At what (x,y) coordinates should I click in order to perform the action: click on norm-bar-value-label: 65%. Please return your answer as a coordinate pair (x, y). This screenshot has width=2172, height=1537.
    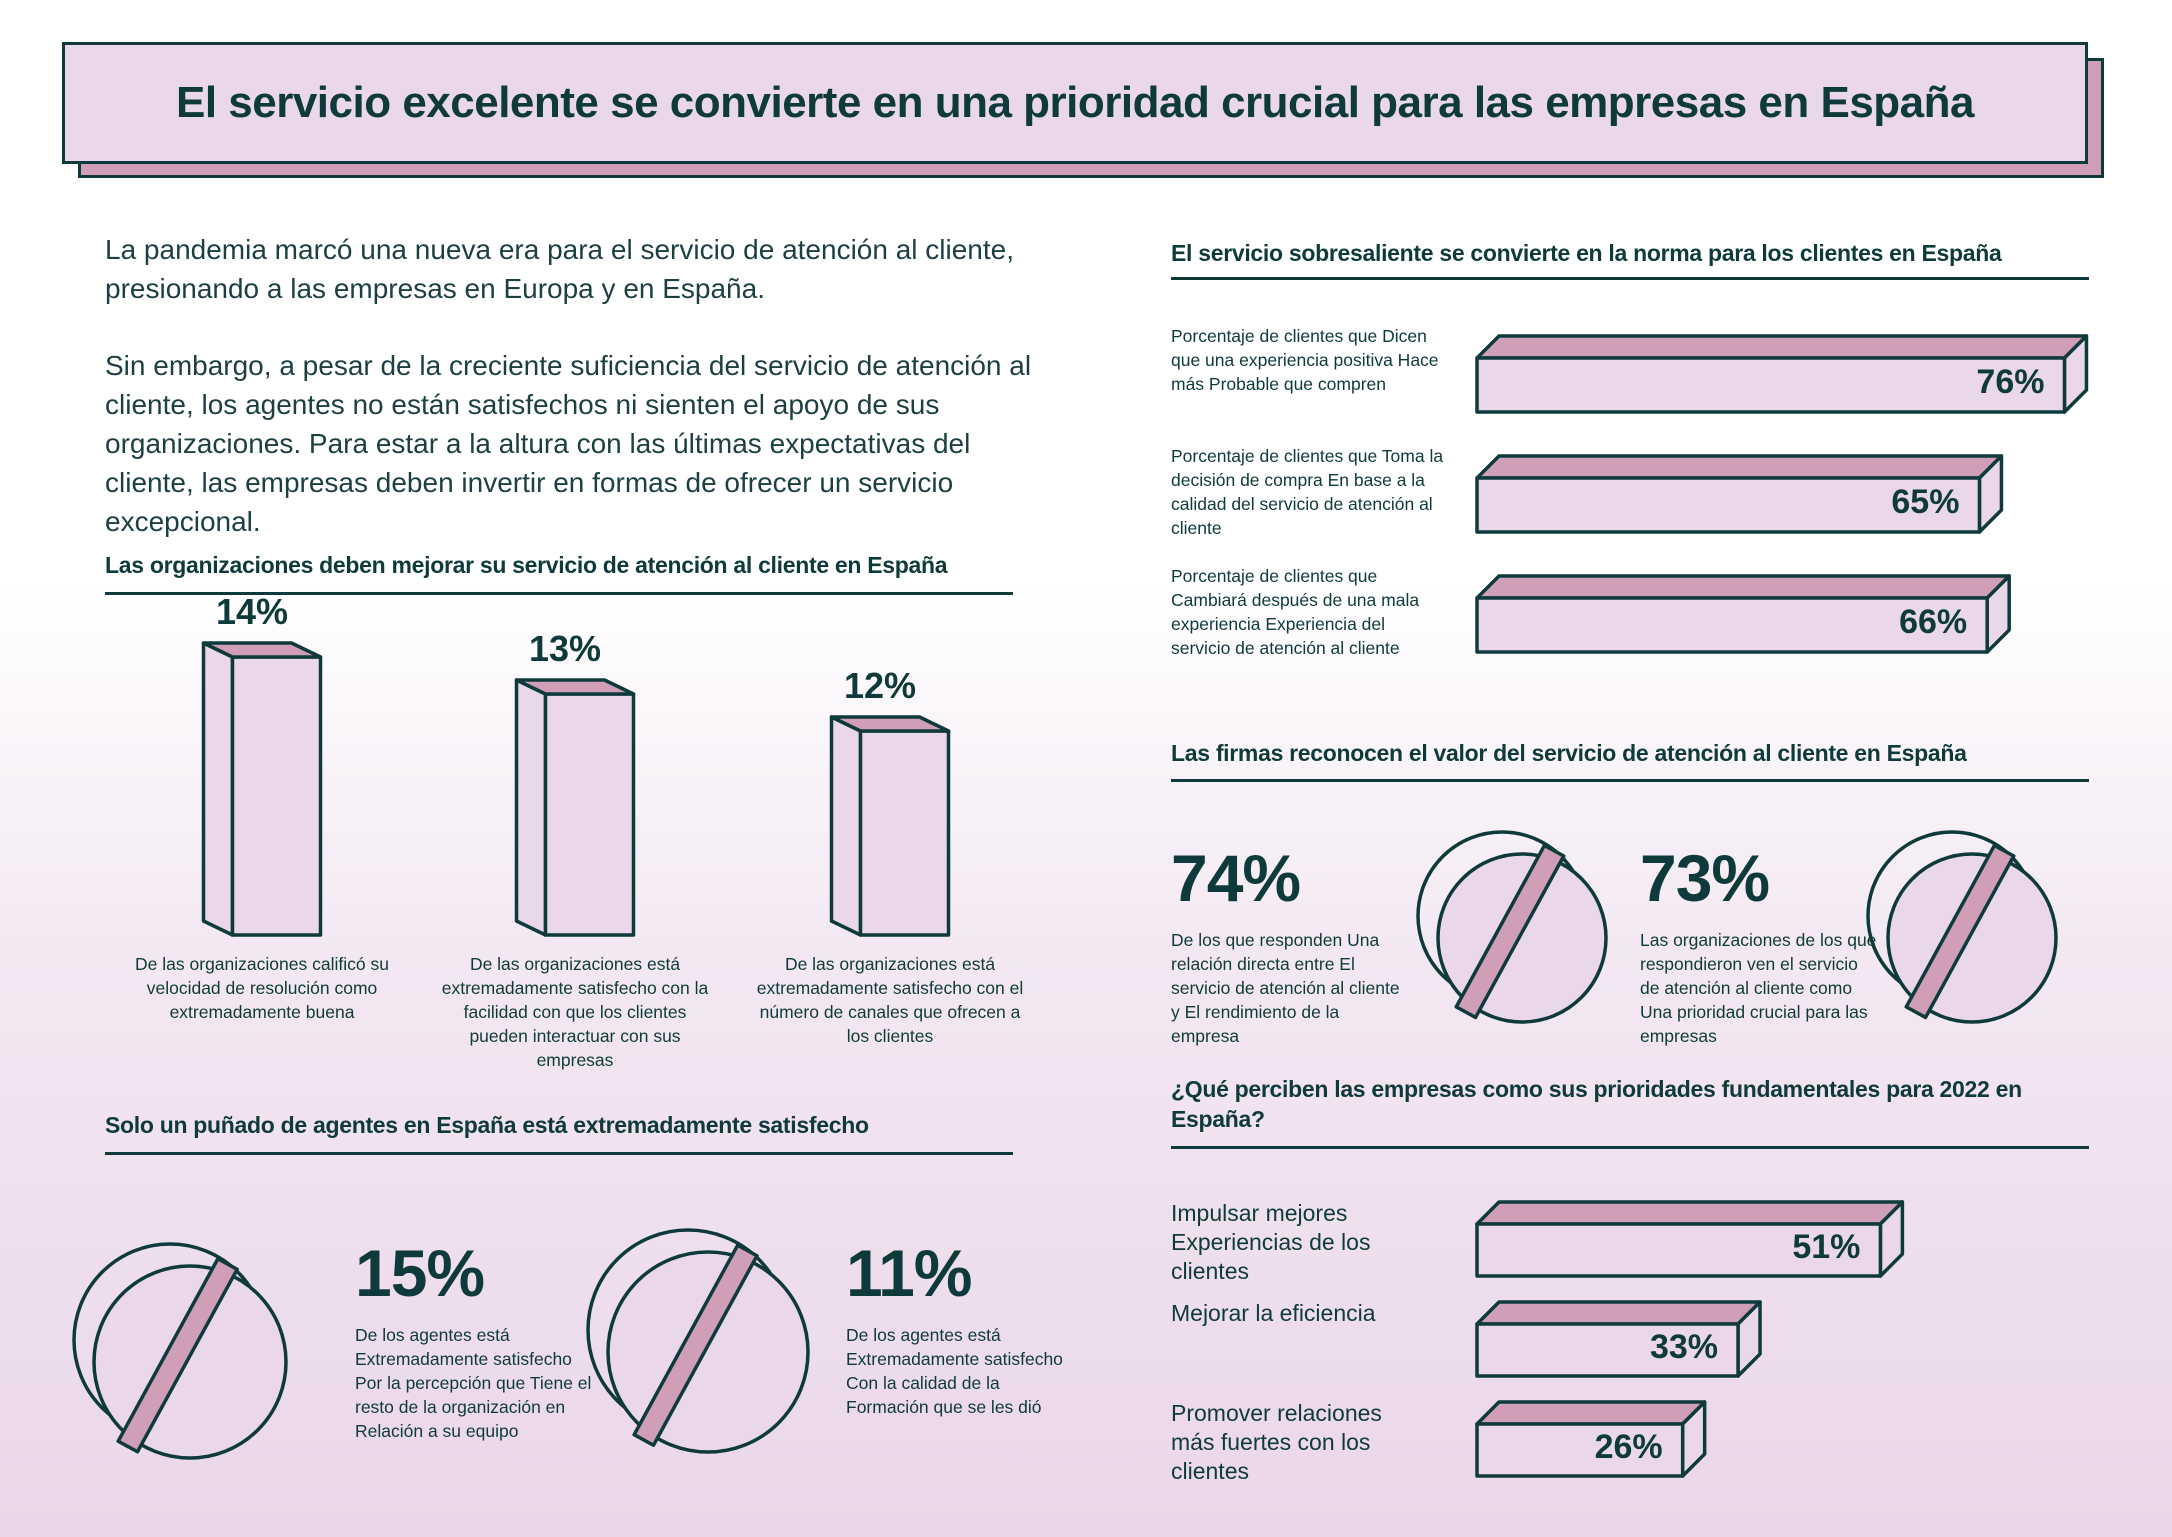
    Looking at the image, I should click on (1925, 502).